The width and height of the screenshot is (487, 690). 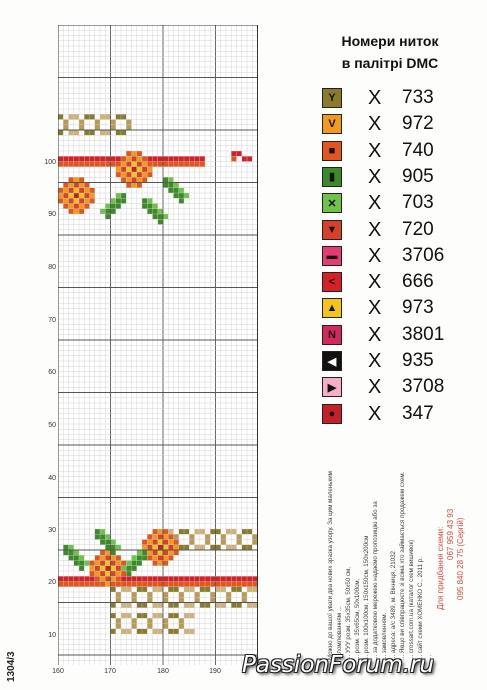 What do you see at coordinates (332, 255) in the screenshot?
I see `legend-swatch: ▬` at bounding box center [332, 255].